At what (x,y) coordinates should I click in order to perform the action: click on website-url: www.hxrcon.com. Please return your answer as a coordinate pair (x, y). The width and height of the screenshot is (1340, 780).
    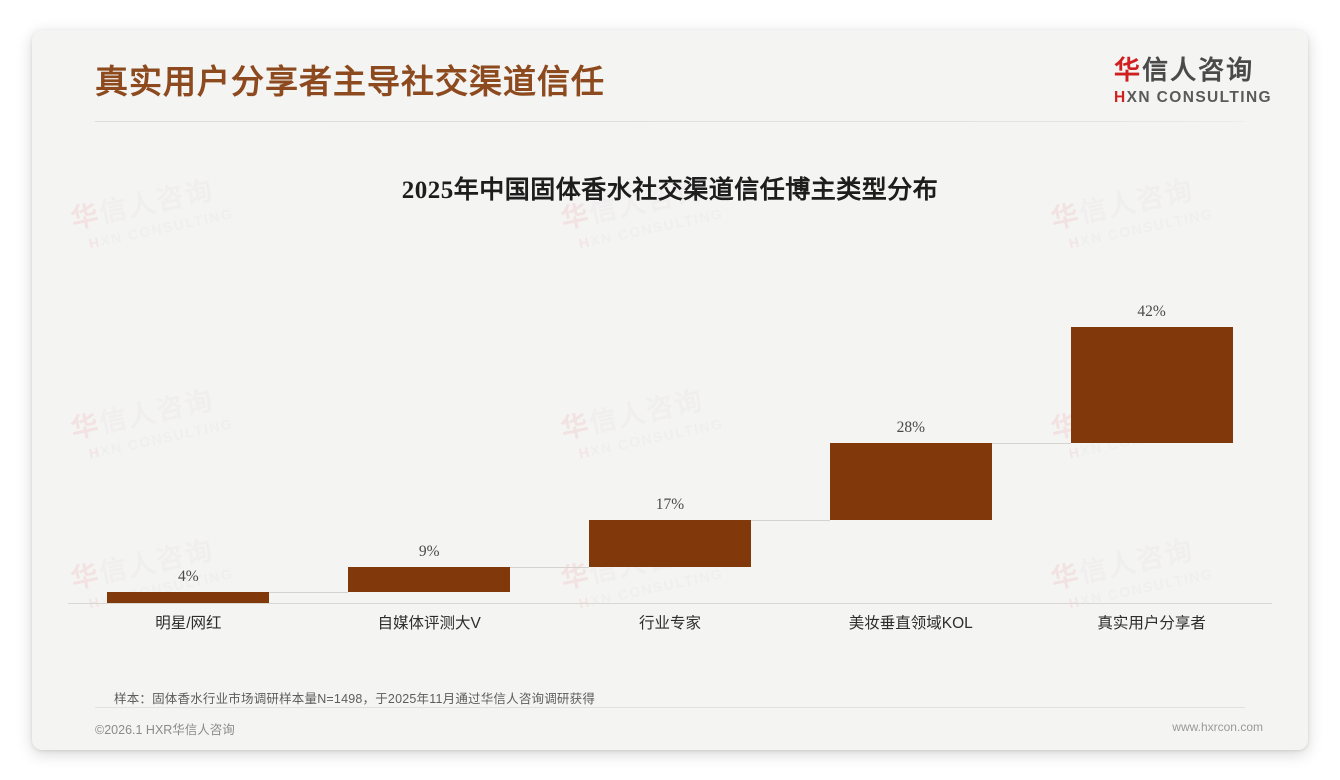
    Looking at the image, I should click on (1217, 727).